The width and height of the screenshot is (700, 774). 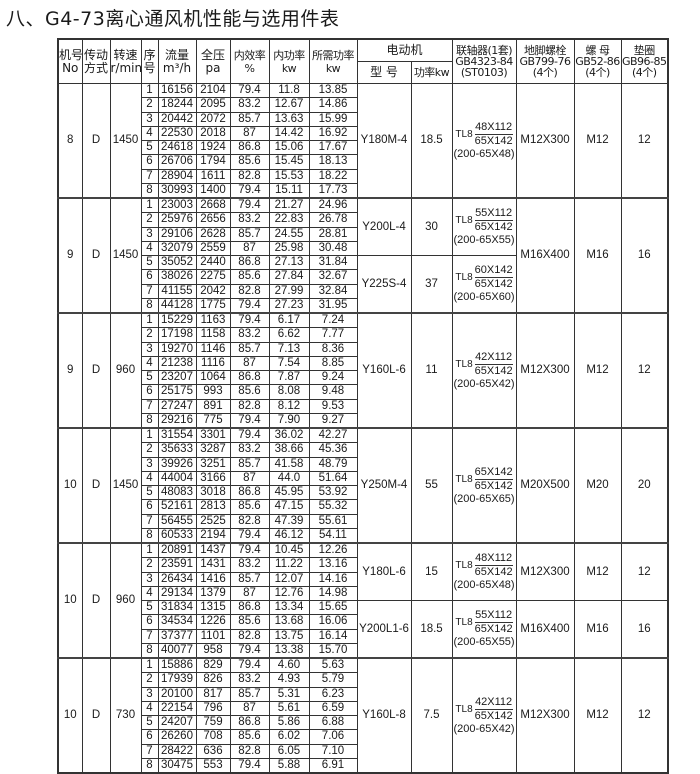 What do you see at coordinates (333, 737) in the screenshot?
I see `required-power-cell: 7.06` at bounding box center [333, 737].